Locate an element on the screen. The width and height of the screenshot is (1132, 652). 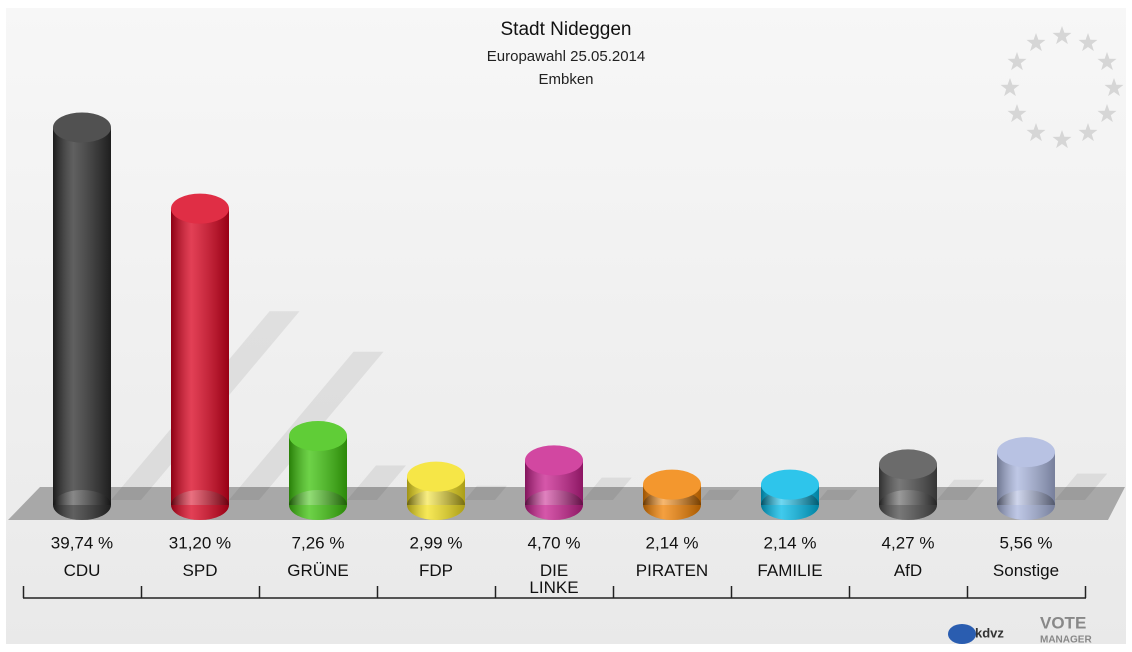
value-label: 4,70 % is located at coordinates (554, 542).